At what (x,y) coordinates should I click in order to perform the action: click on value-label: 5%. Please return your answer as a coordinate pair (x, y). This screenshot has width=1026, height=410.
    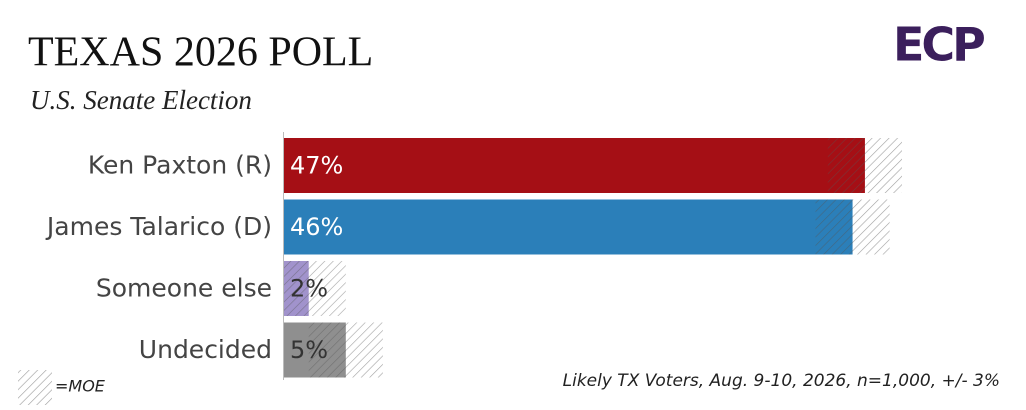
    Looking at the image, I should click on (309, 350).